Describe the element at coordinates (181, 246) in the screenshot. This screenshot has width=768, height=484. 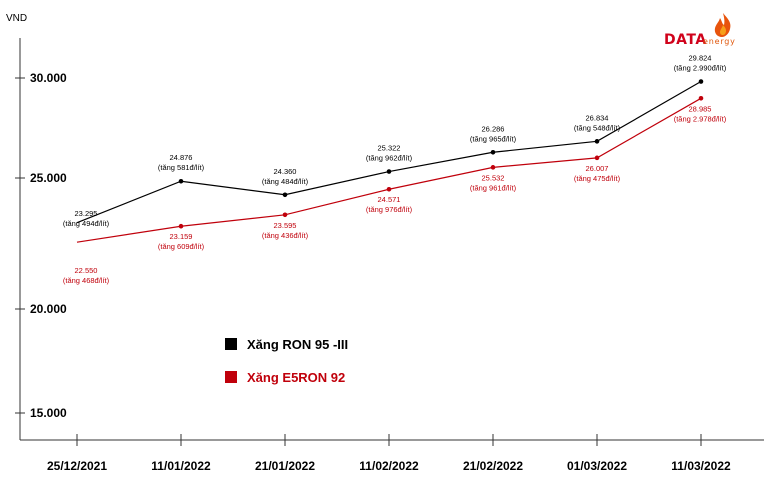
I see `data-change-label: (tăng 609đ/lít)` at that location.